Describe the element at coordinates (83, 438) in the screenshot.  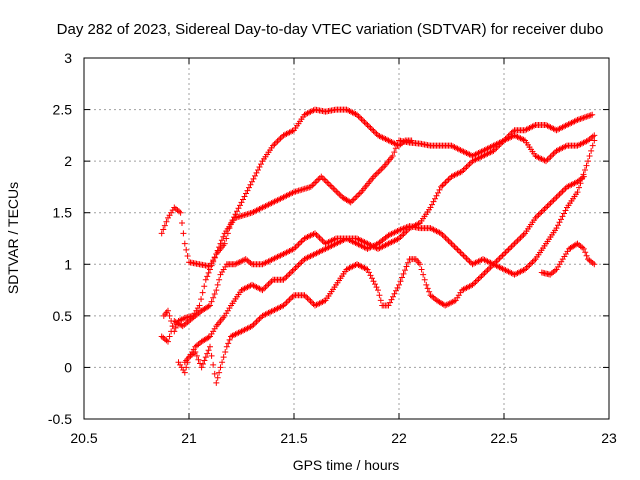
I see `x-tick-label: 20.5` at that location.